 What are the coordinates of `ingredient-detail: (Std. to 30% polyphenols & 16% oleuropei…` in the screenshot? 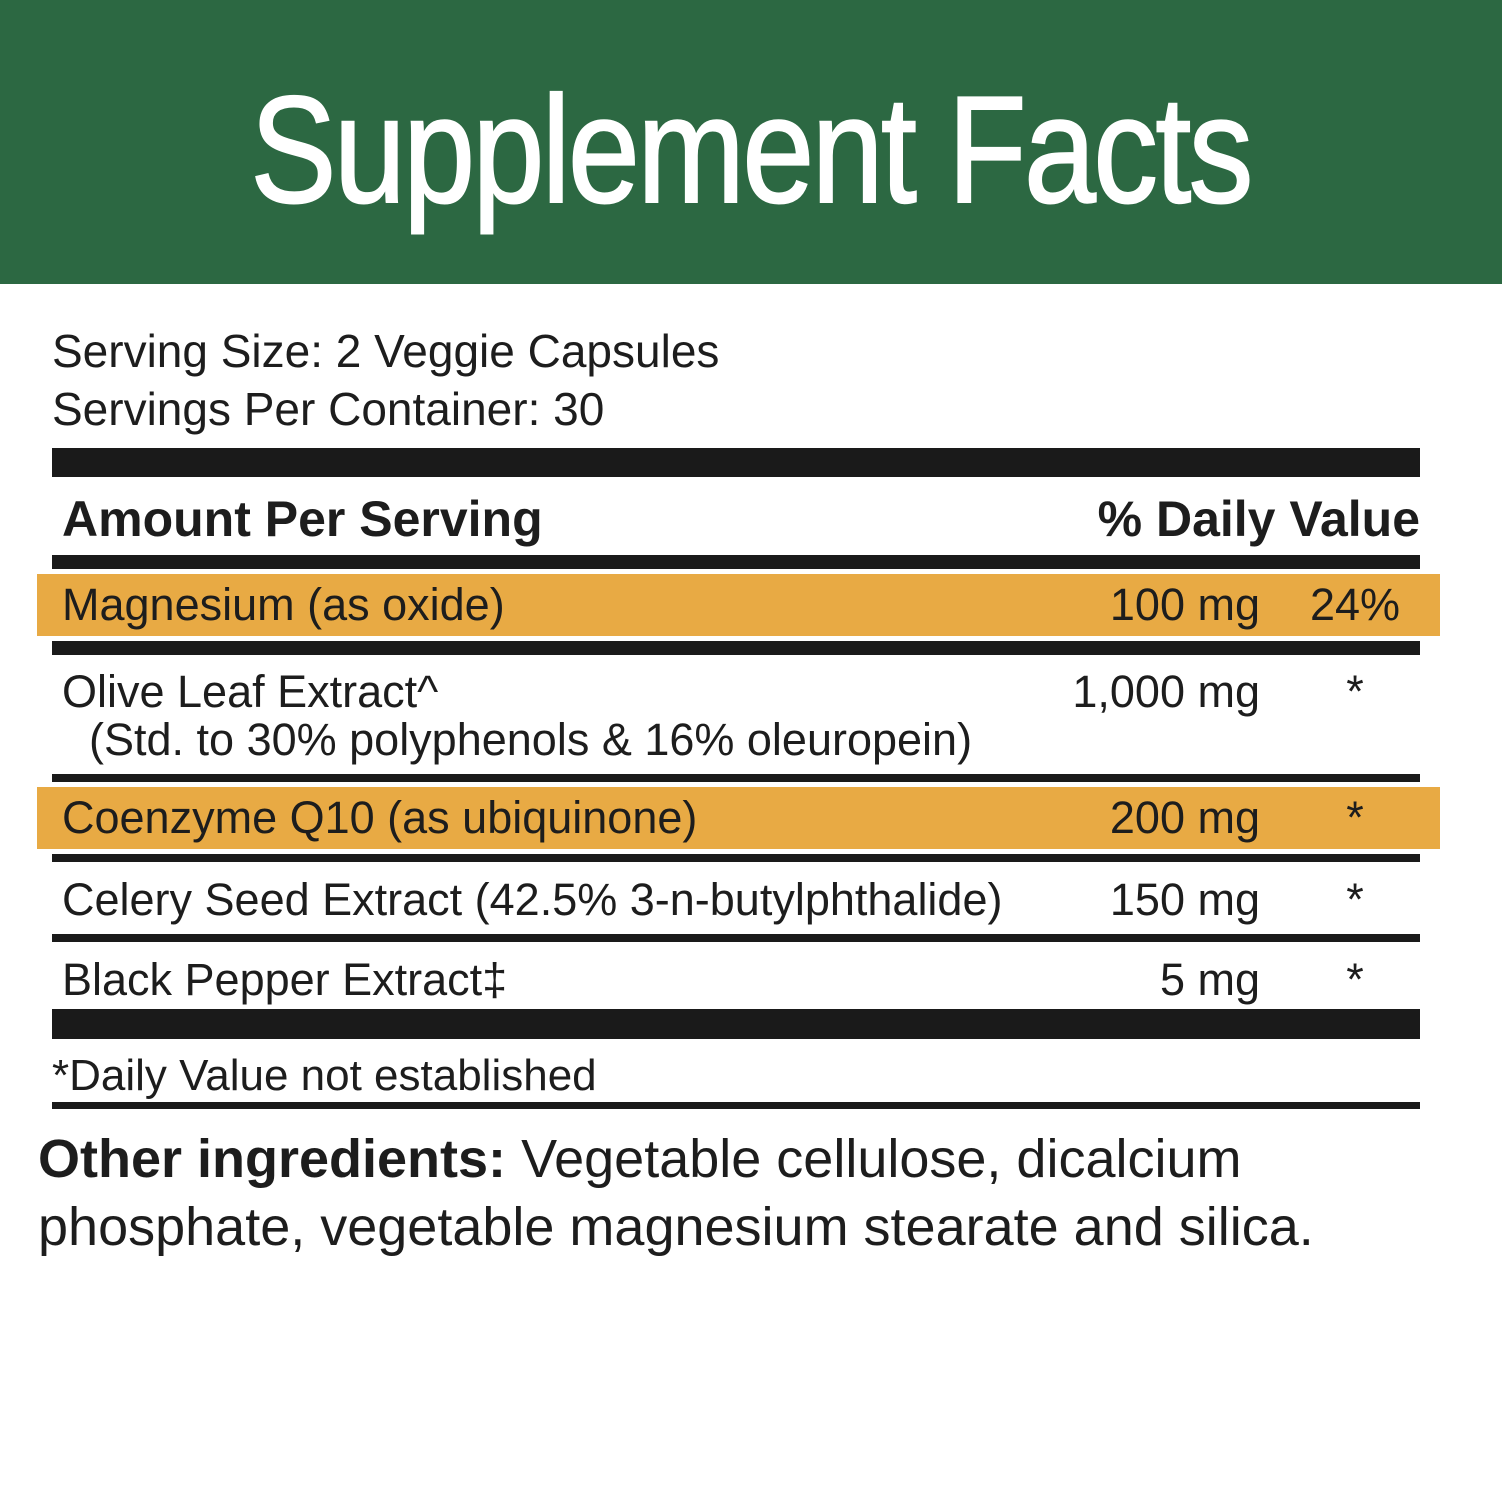 It's located at (531, 739).